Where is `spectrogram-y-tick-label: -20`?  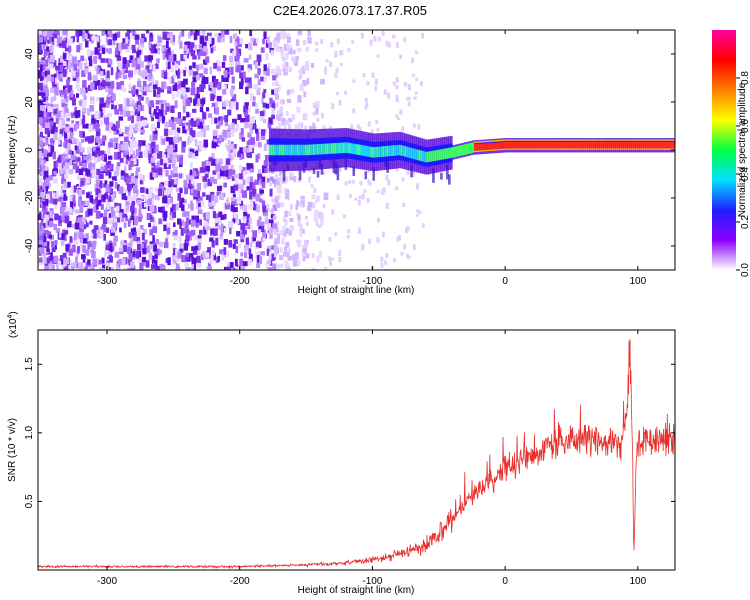 spectrogram-y-tick-label: -20 is located at coordinates (29, 197).